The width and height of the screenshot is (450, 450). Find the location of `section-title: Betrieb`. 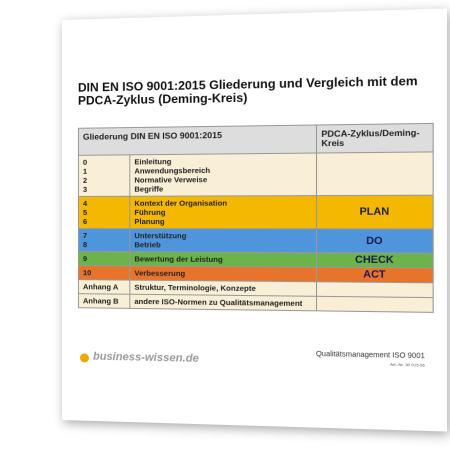

section-title: Betrieb is located at coordinates (147, 245).